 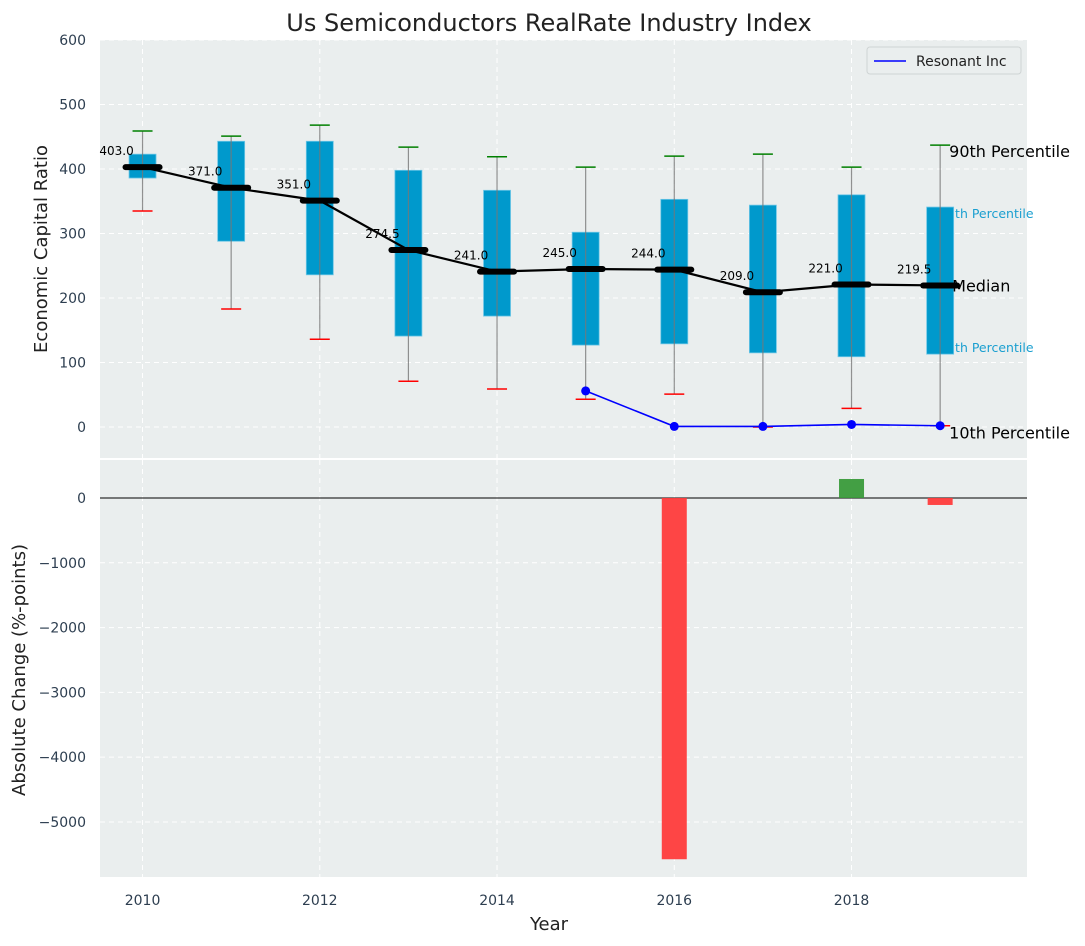 I want to click on top-y-tick-label: 600, so click(x=72, y=41).